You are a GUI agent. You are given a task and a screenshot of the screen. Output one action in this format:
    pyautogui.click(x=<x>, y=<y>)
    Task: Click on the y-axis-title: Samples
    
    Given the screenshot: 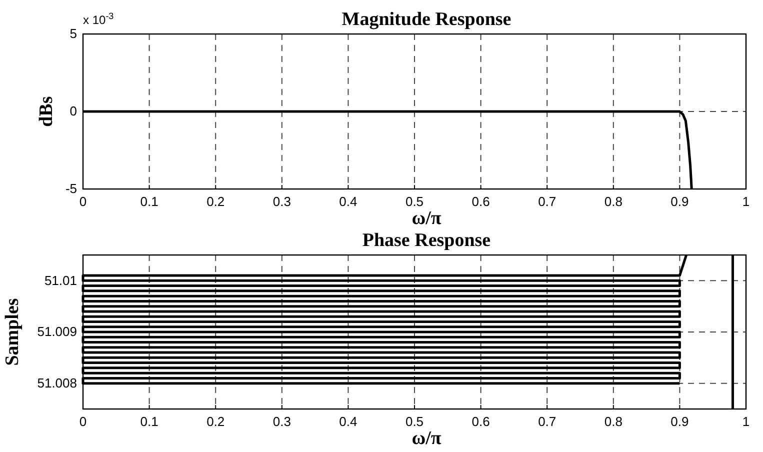 What is the action you would take?
    pyautogui.click(x=12, y=332)
    